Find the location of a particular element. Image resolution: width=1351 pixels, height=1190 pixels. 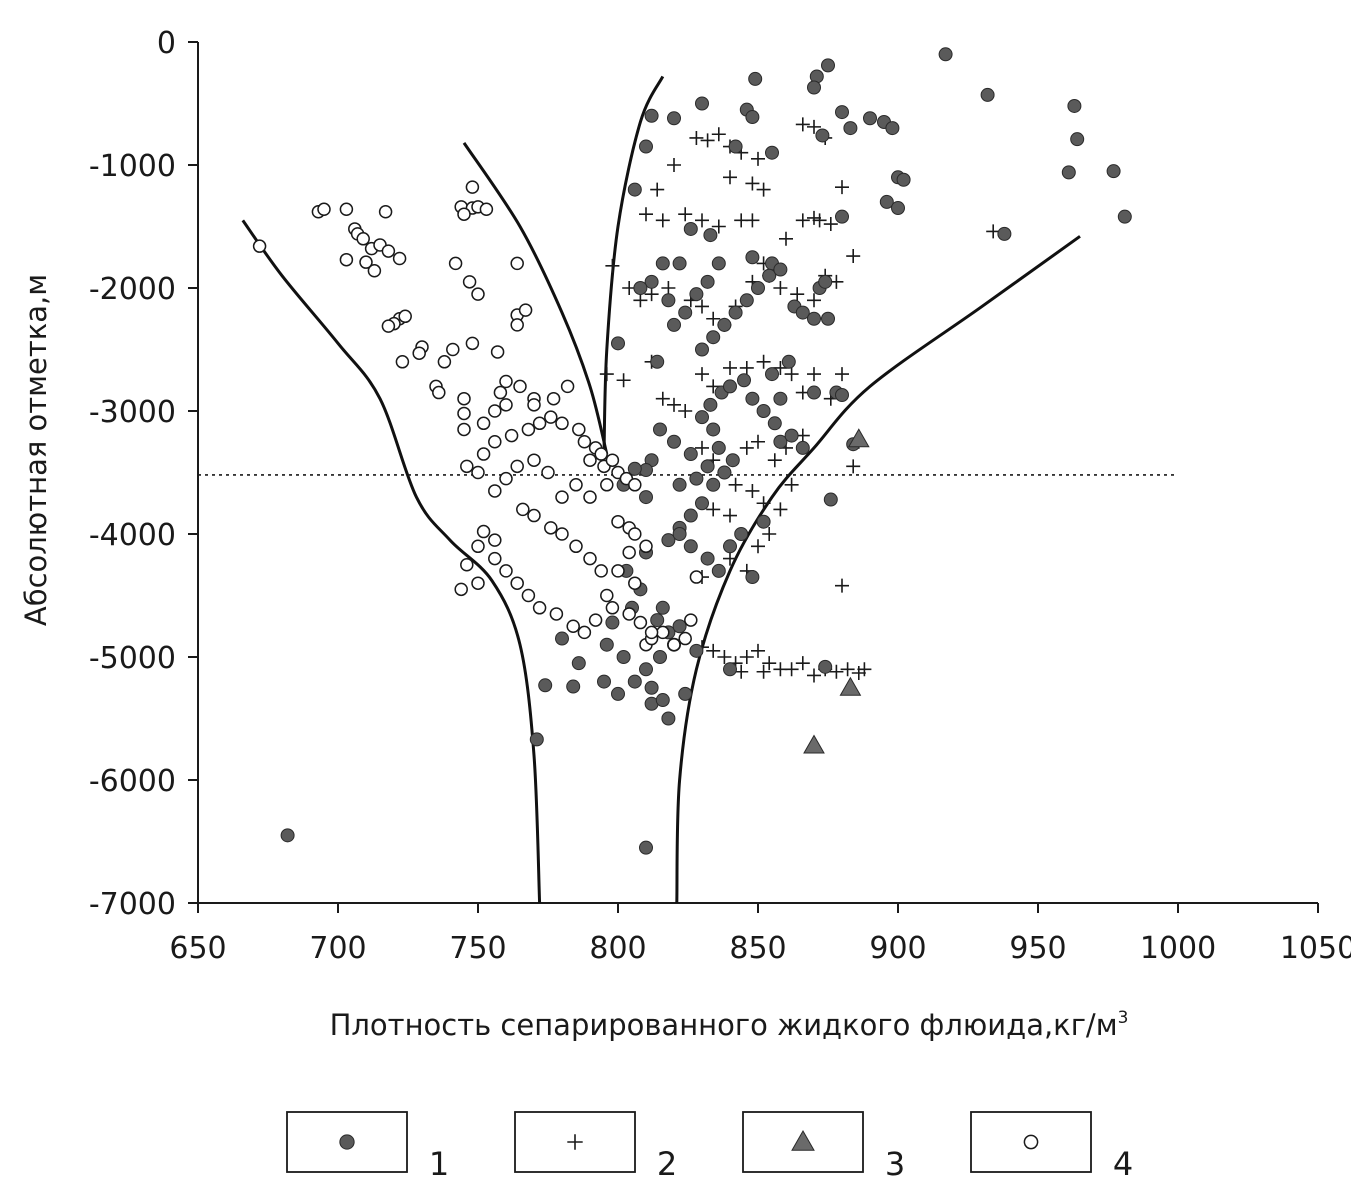

legend: 1 2 3 4 is located at coordinates (709, 1147).